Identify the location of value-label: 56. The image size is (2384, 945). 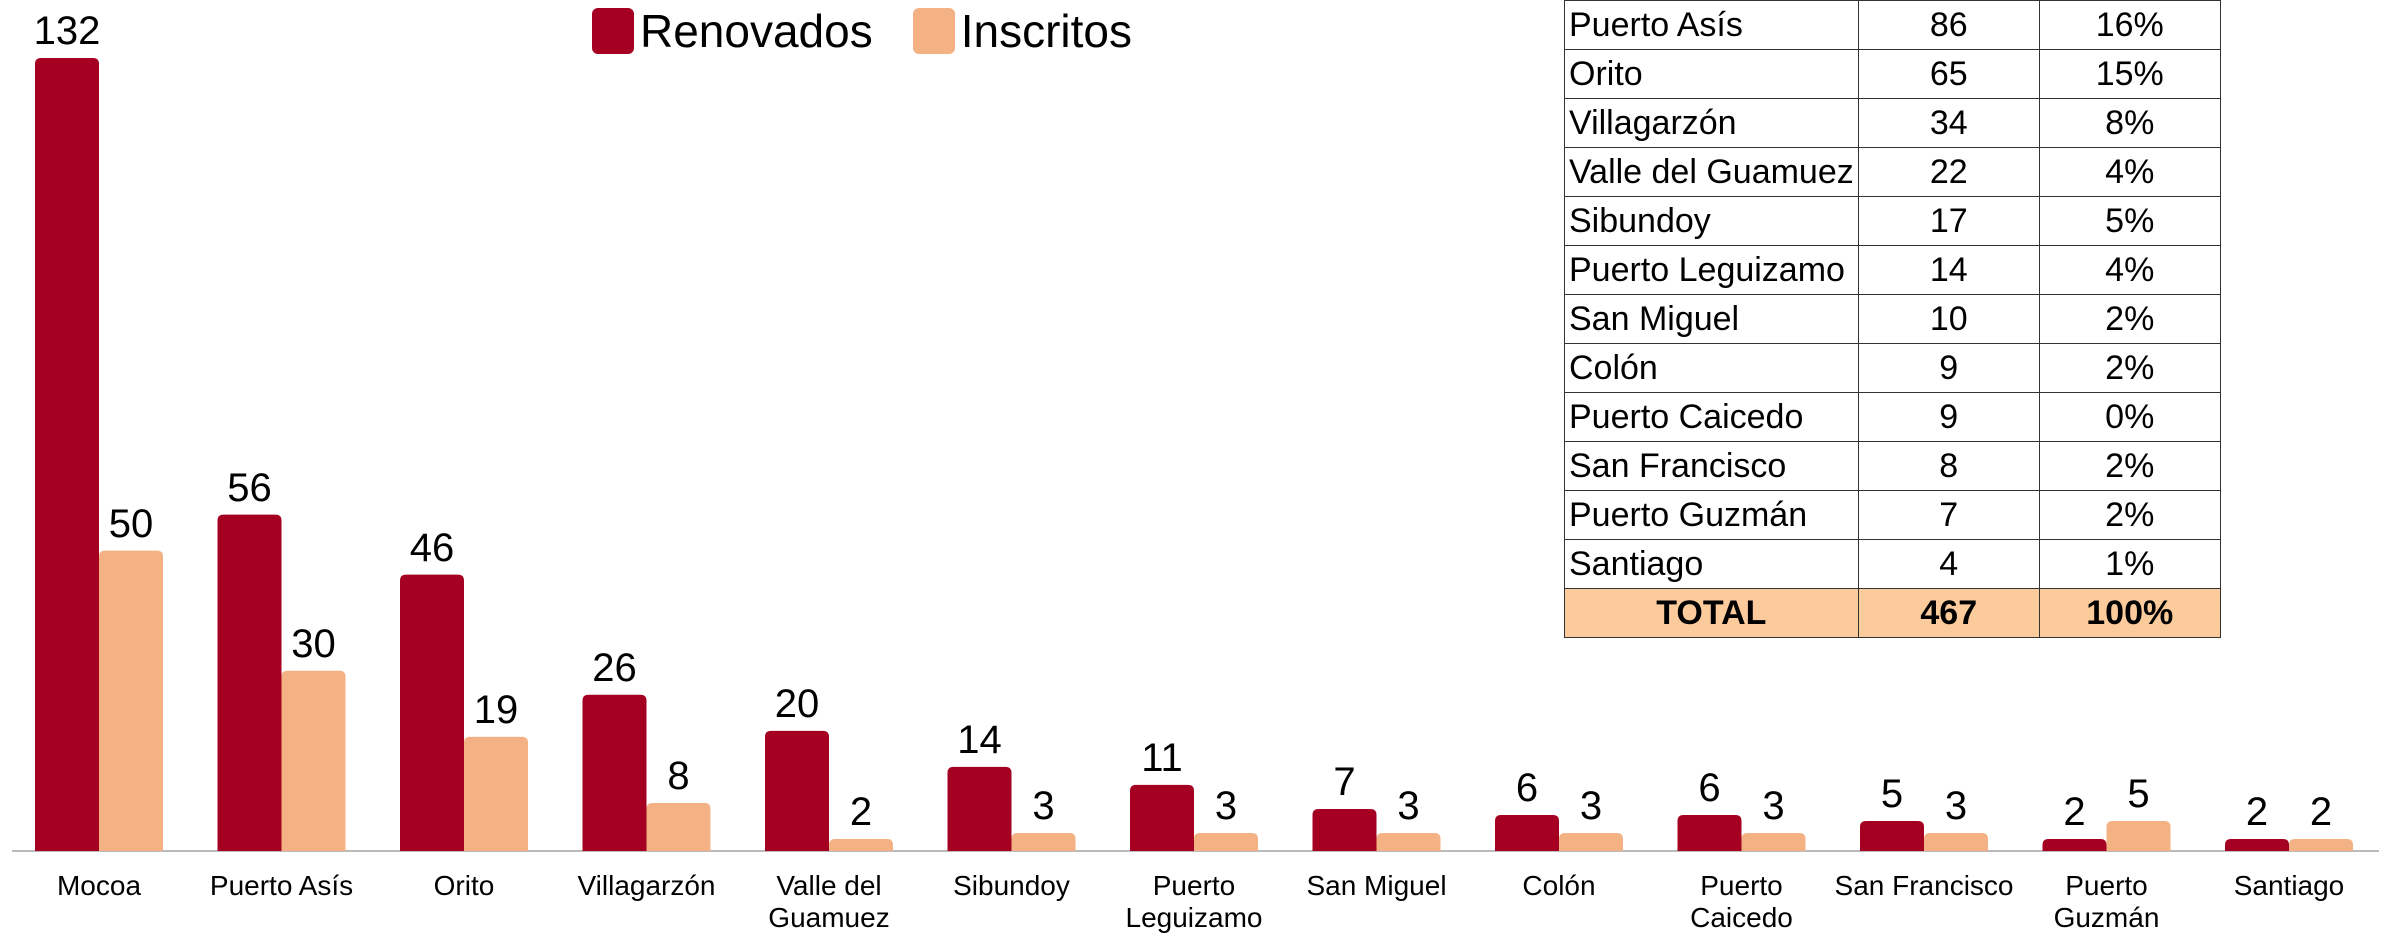
(249, 487).